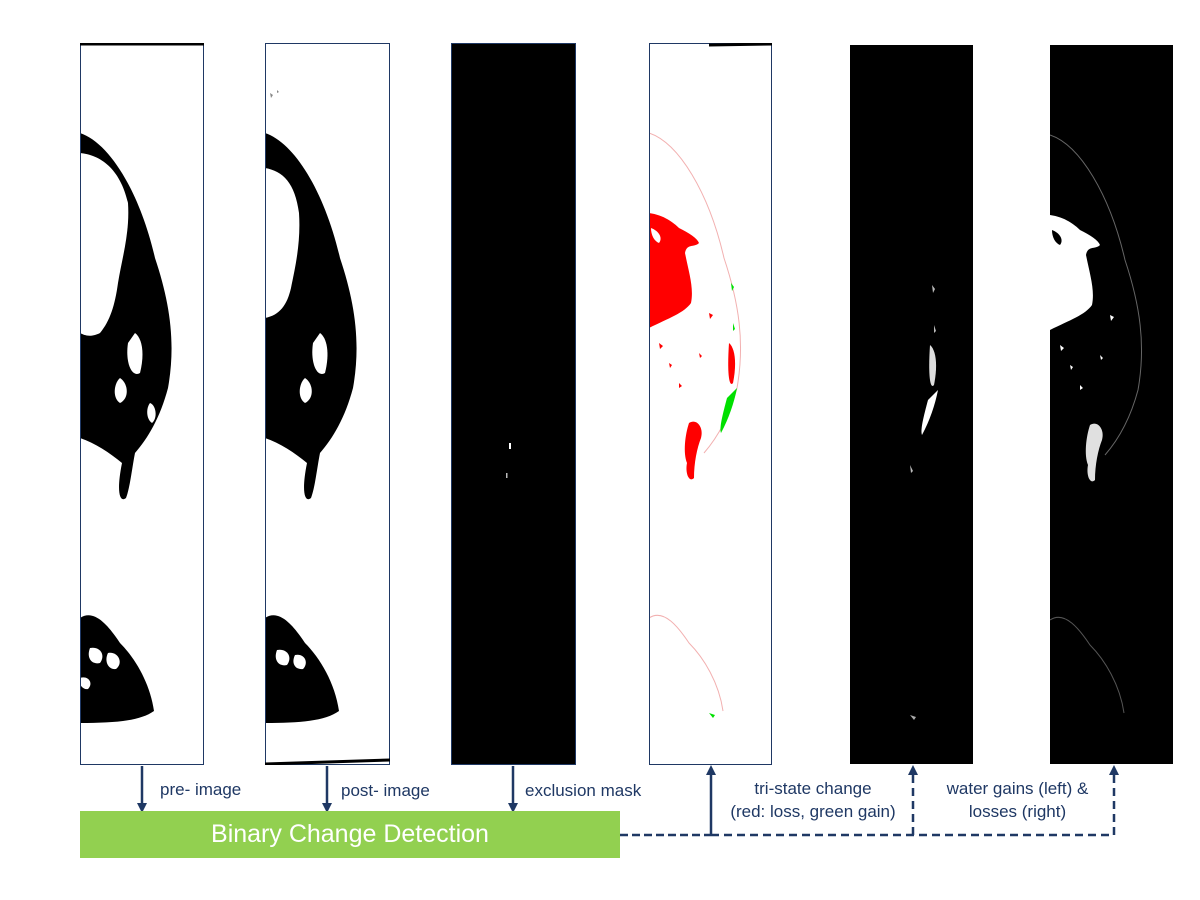  Describe the element at coordinates (385, 790) in the screenshot. I see `post-image-label: post- image` at that location.